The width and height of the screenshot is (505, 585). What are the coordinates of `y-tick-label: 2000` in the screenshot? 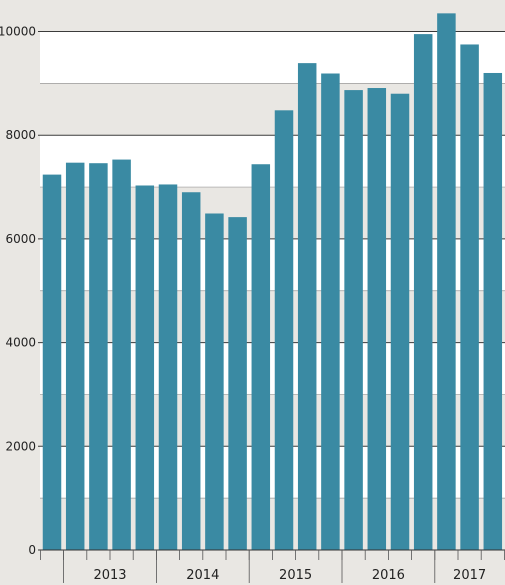 It's located at (20, 446).